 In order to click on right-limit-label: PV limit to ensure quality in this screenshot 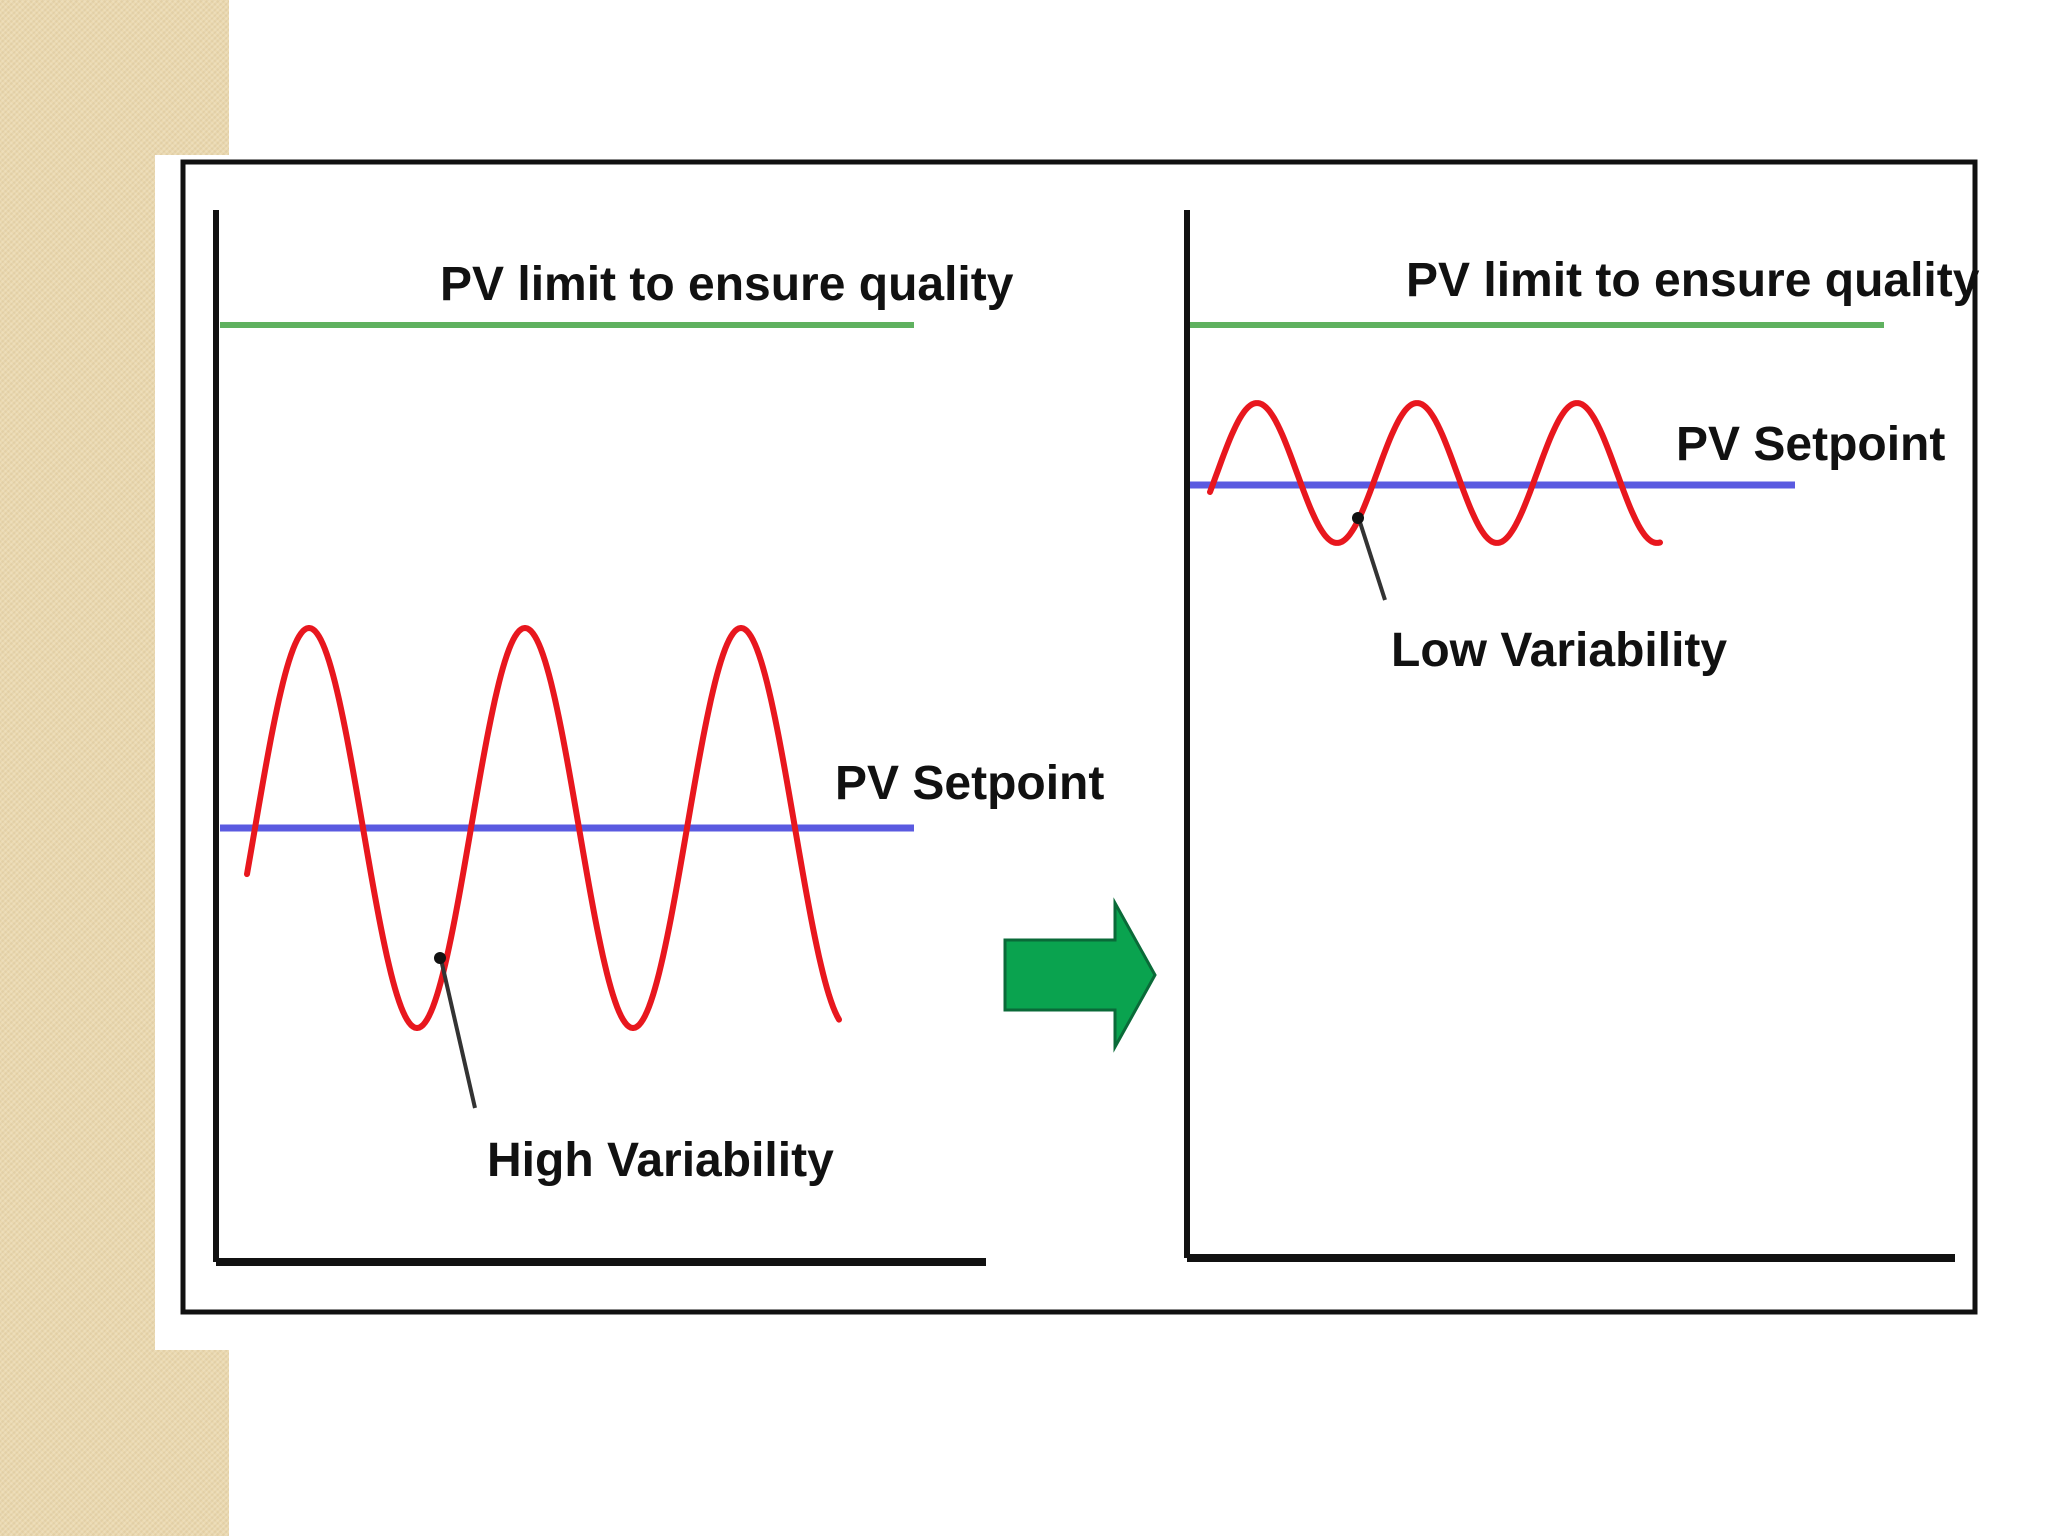, I will do `click(1693, 280)`.